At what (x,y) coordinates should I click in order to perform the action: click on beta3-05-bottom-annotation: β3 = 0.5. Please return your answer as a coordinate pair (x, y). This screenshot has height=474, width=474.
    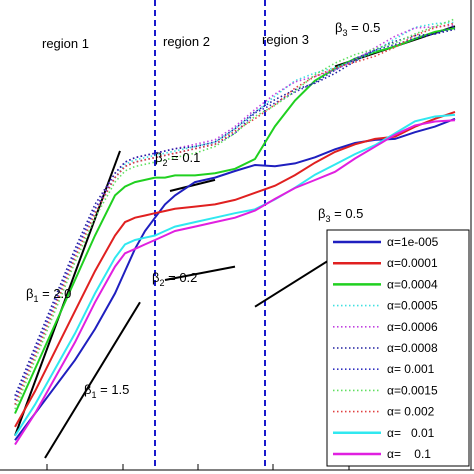
    Looking at the image, I should click on (340, 215).